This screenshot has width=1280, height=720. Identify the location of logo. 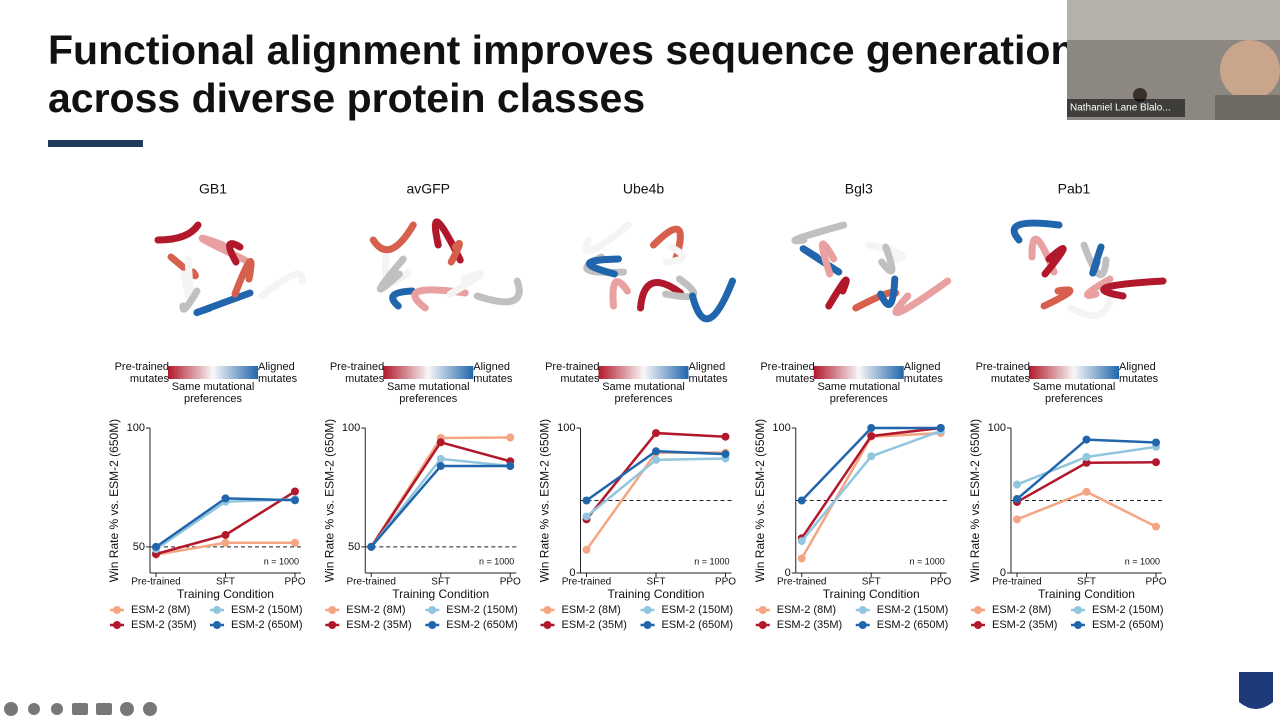
(1256, 690).